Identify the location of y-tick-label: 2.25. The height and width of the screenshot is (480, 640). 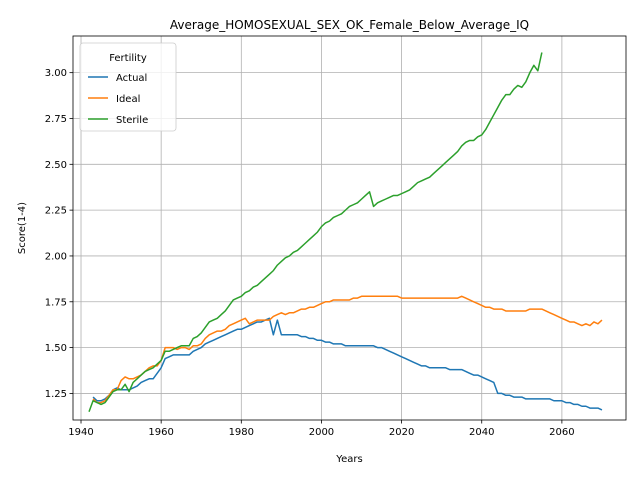
(56, 211).